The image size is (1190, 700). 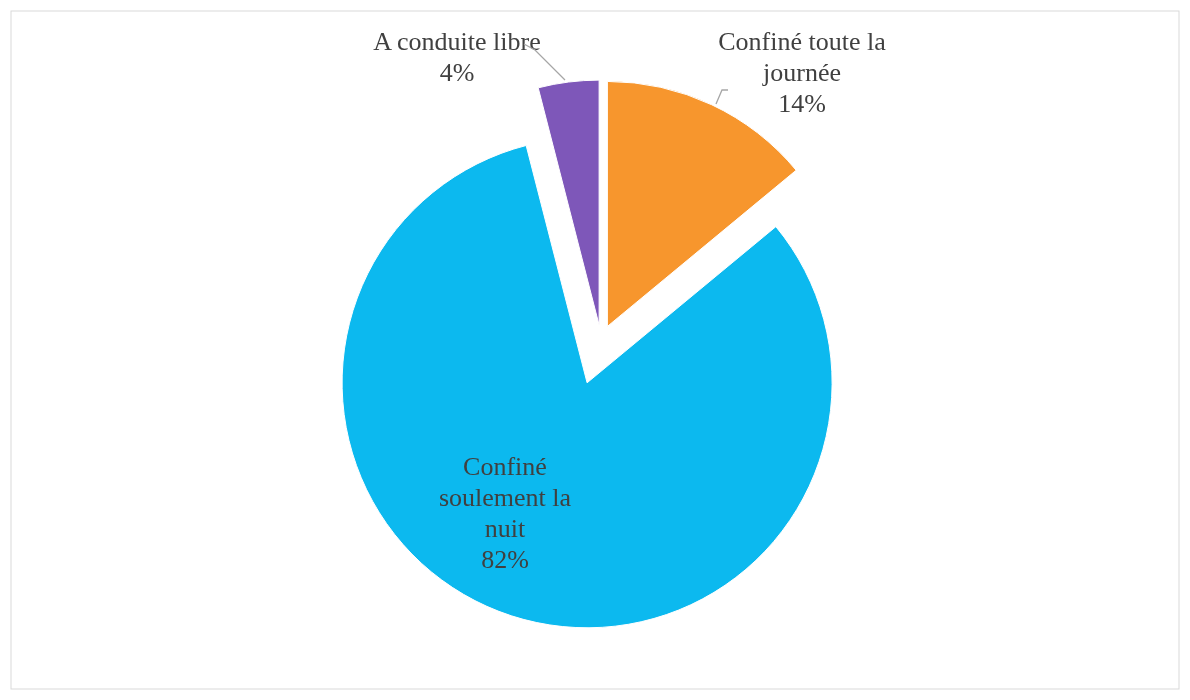 I want to click on slice-label: Confiné toute la journée, so click(x=802, y=57).